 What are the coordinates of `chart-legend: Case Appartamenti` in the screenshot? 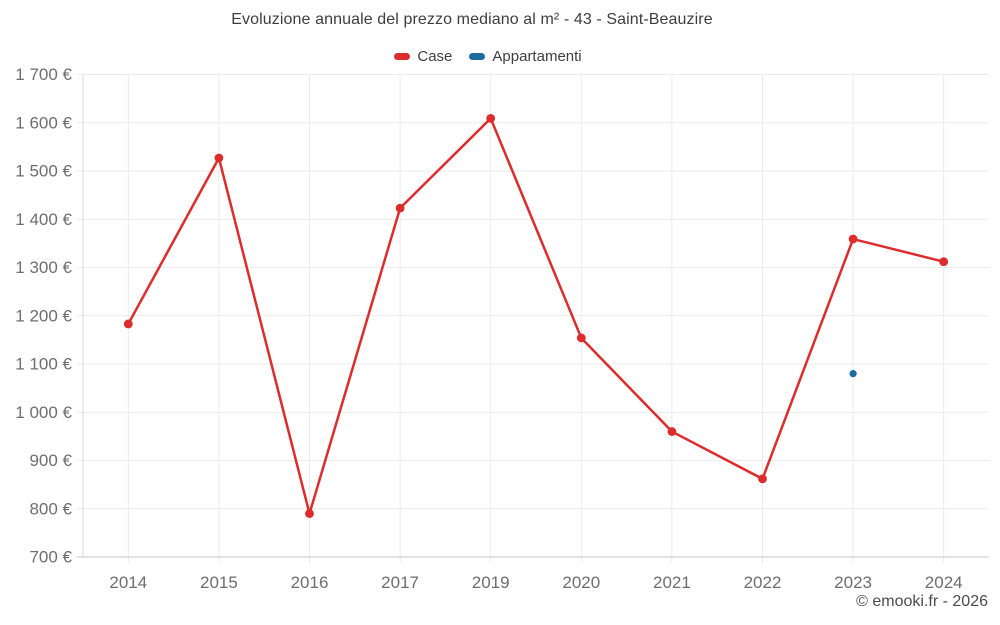 It's located at (488, 56).